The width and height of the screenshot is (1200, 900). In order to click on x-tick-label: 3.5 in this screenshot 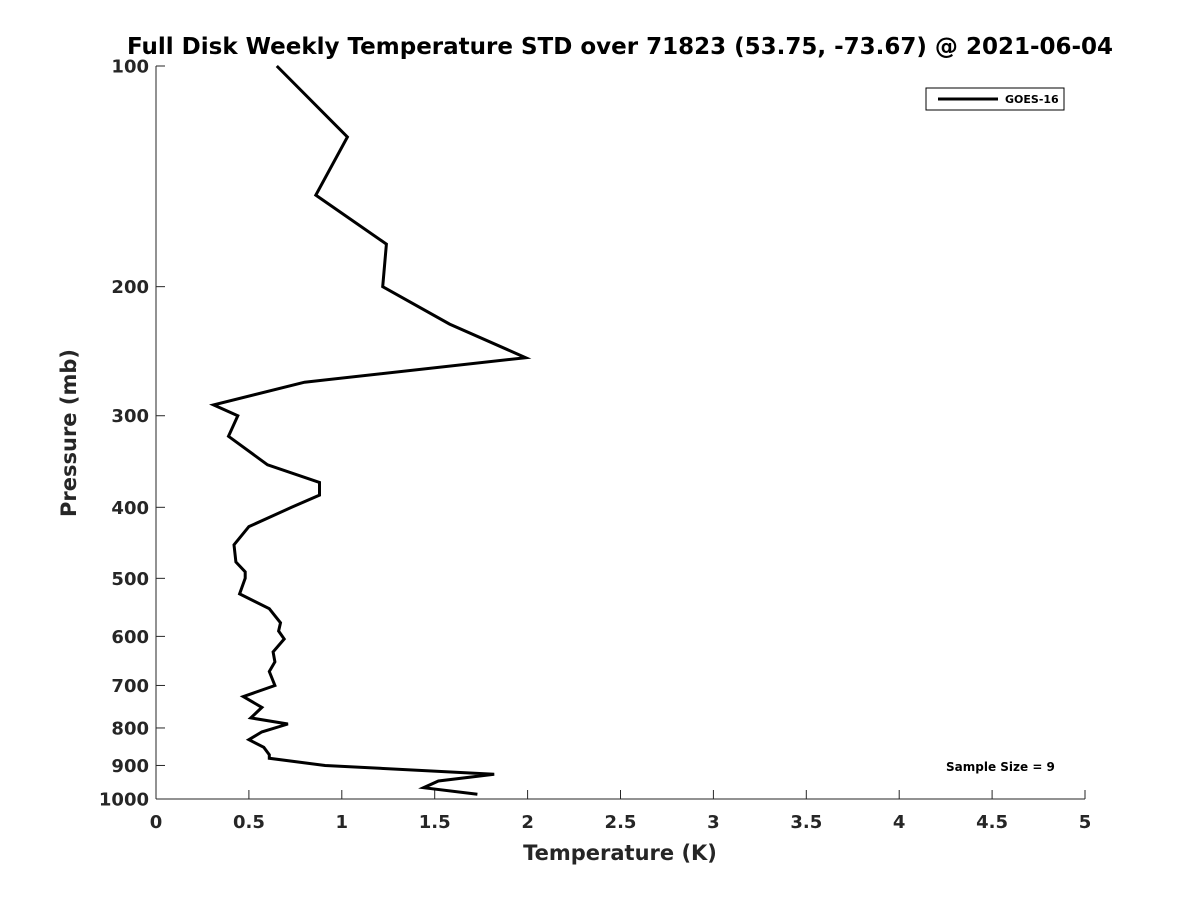, I will do `click(806, 822)`.